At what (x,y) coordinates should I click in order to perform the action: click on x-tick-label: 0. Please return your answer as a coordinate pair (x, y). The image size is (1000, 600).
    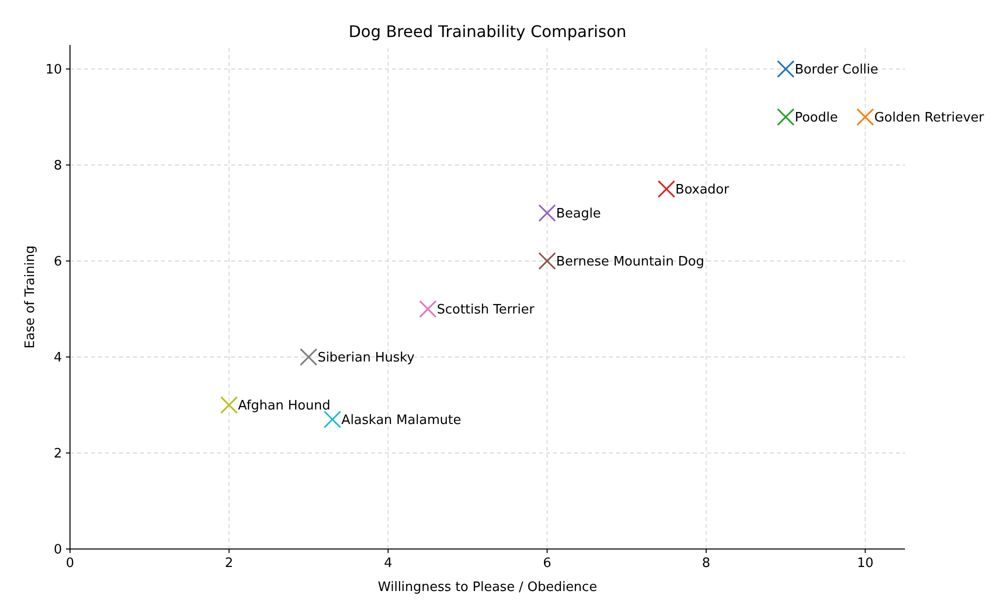
    Looking at the image, I should click on (70, 563).